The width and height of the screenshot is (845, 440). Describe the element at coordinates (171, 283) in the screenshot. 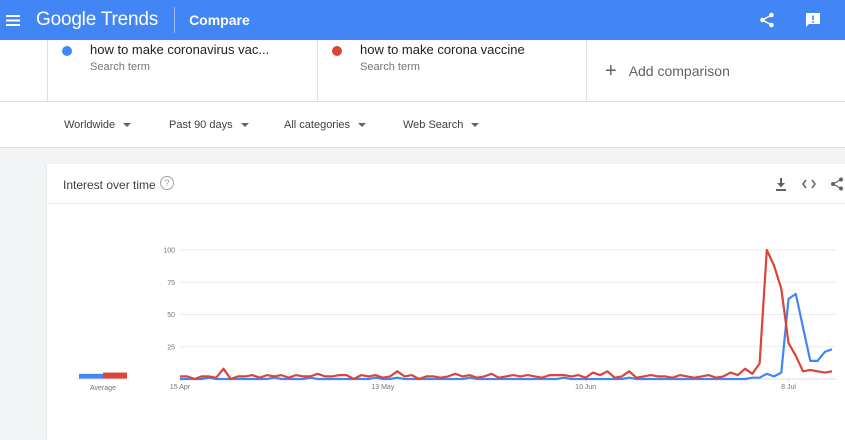

I see `y-tick-label: 75` at that location.